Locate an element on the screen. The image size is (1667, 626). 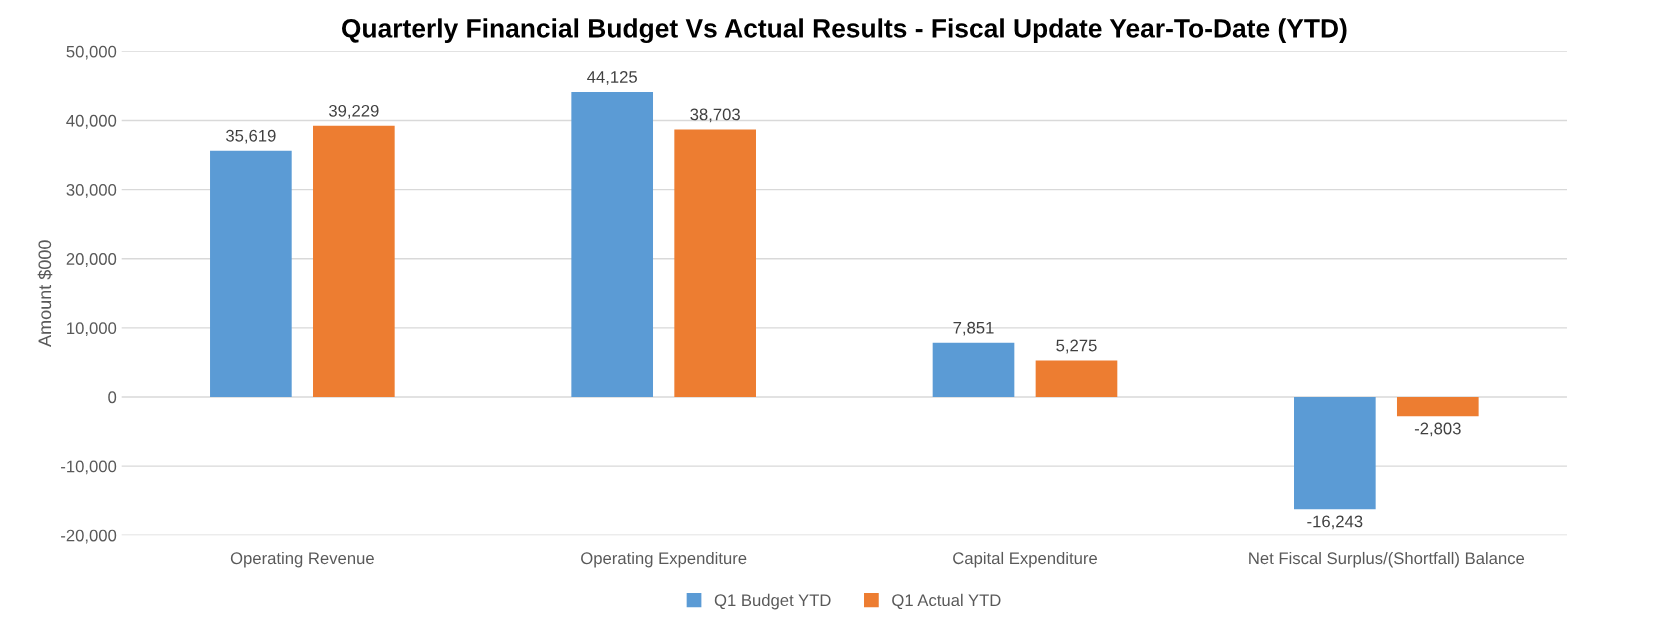
x-tick-label: Net Fiscal Surplus/(Shortfall) Balance is located at coordinates (1387, 559).